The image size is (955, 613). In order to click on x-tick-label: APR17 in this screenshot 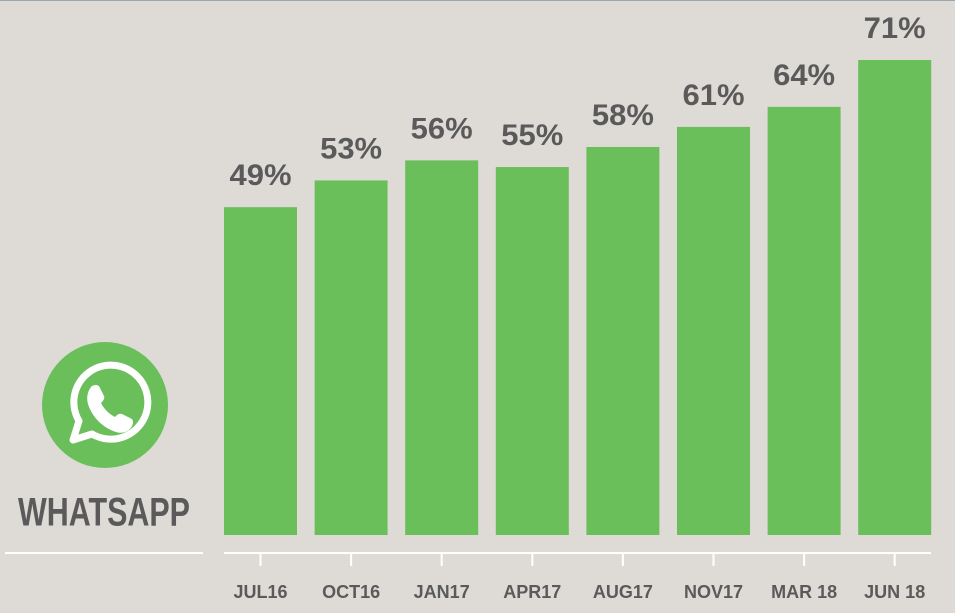, I will do `click(532, 592)`.